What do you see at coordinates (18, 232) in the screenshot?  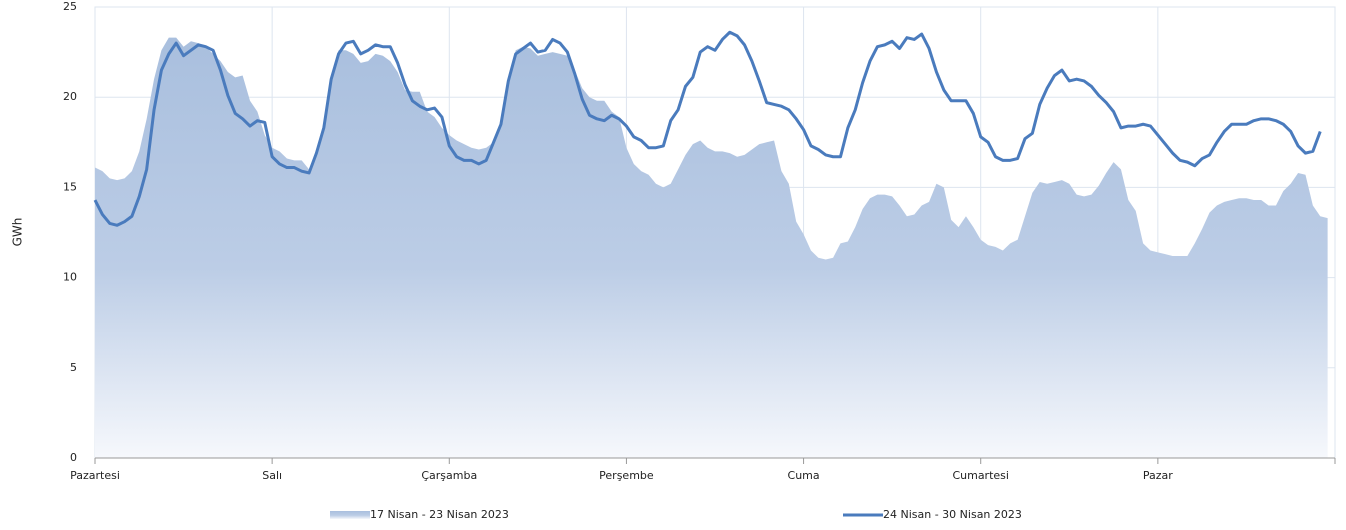 I see `y-axis-label: GWh` at bounding box center [18, 232].